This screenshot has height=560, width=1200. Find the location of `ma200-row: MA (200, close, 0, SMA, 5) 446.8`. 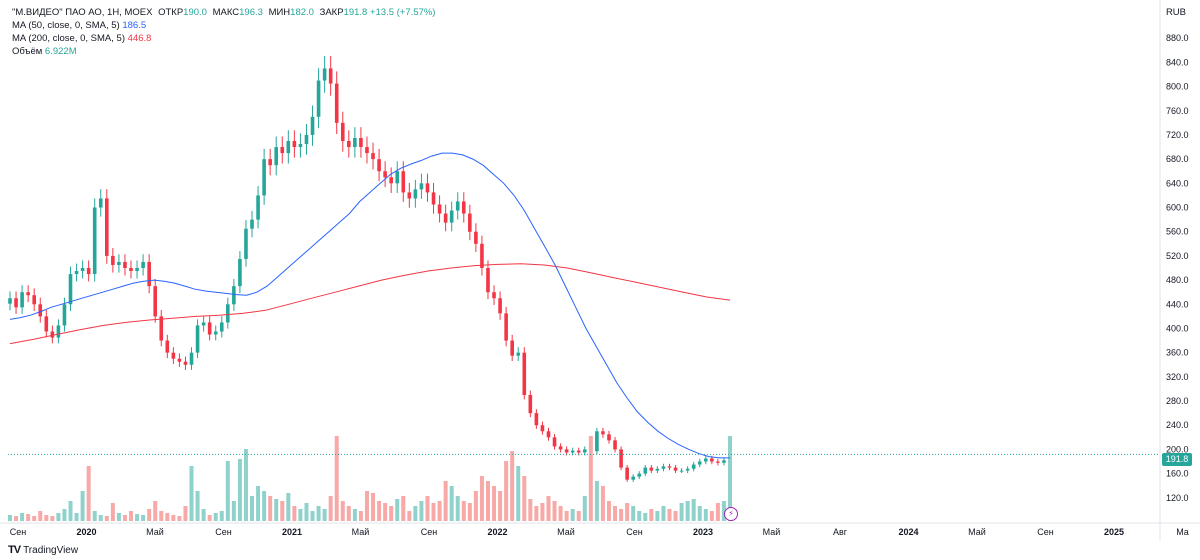

ma200-row: MA (200, close, 0, SMA, 5) 446.8 is located at coordinates (223, 38).